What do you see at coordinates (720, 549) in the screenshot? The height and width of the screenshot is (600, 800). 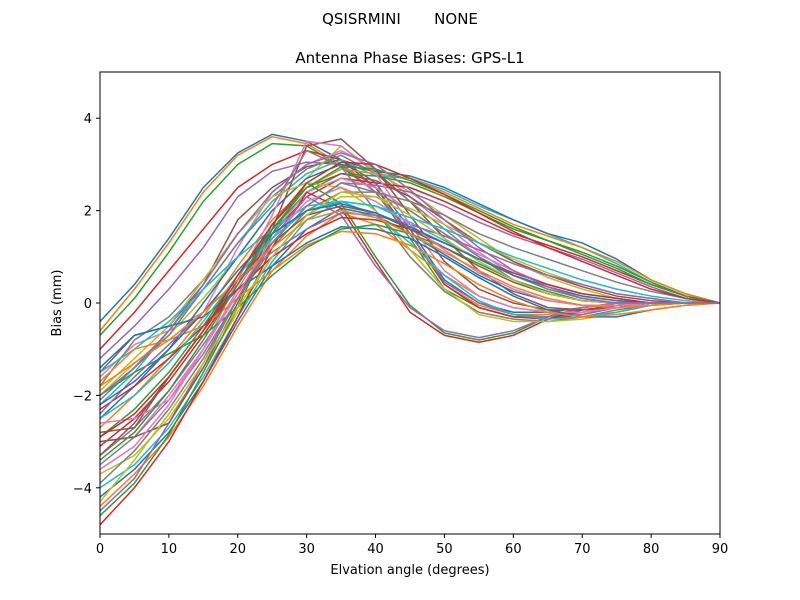 I see `x-tick-label: 90` at bounding box center [720, 549].